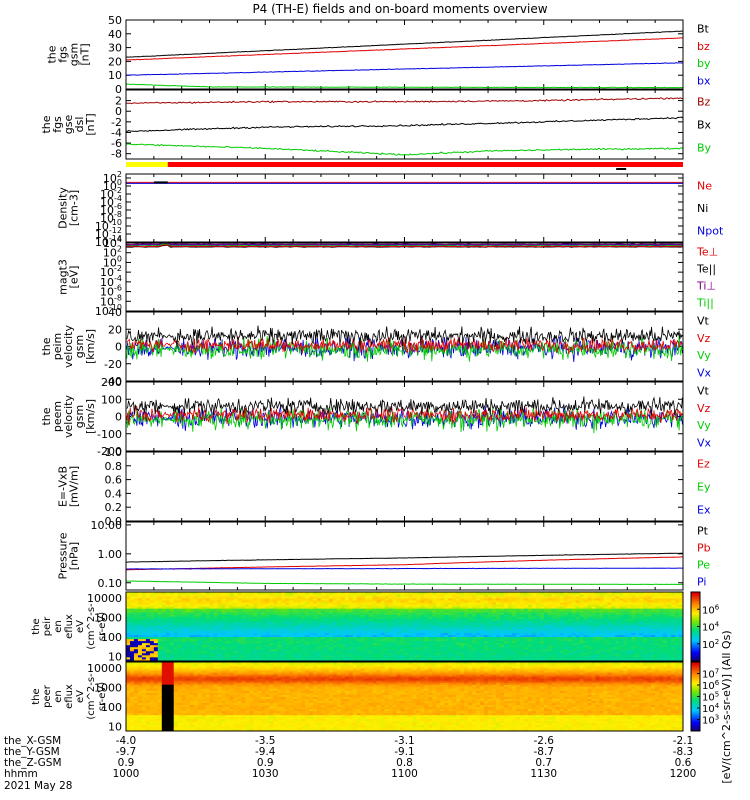 The image size is (750, 800). Describe the element at coordinates (74, 208) in the screenshot. I see `y-axis-label: [cm-3]` at that location.